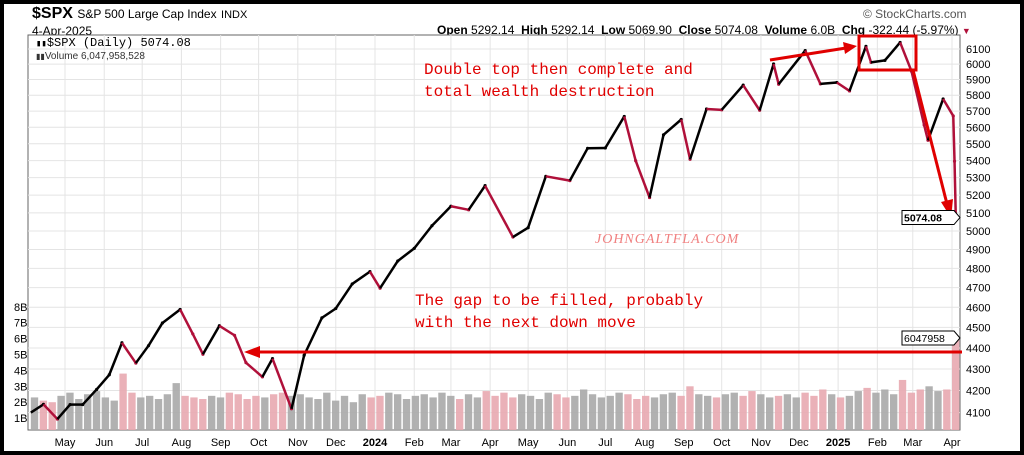  I want to click on volume-tick-label: 1B, so click(20, 419).